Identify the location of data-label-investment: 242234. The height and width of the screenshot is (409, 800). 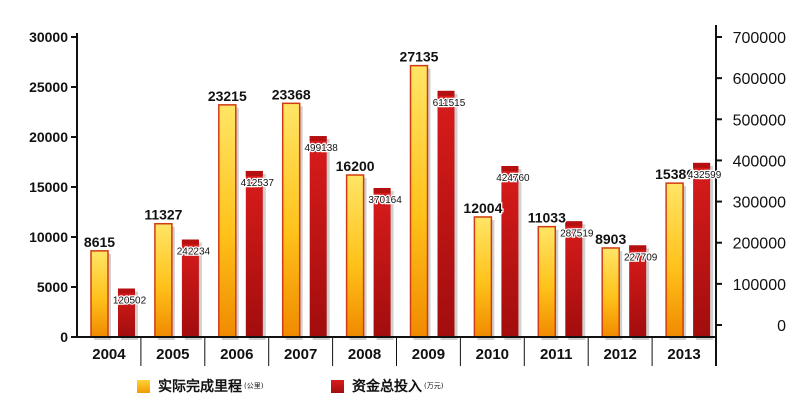
(194, 252).